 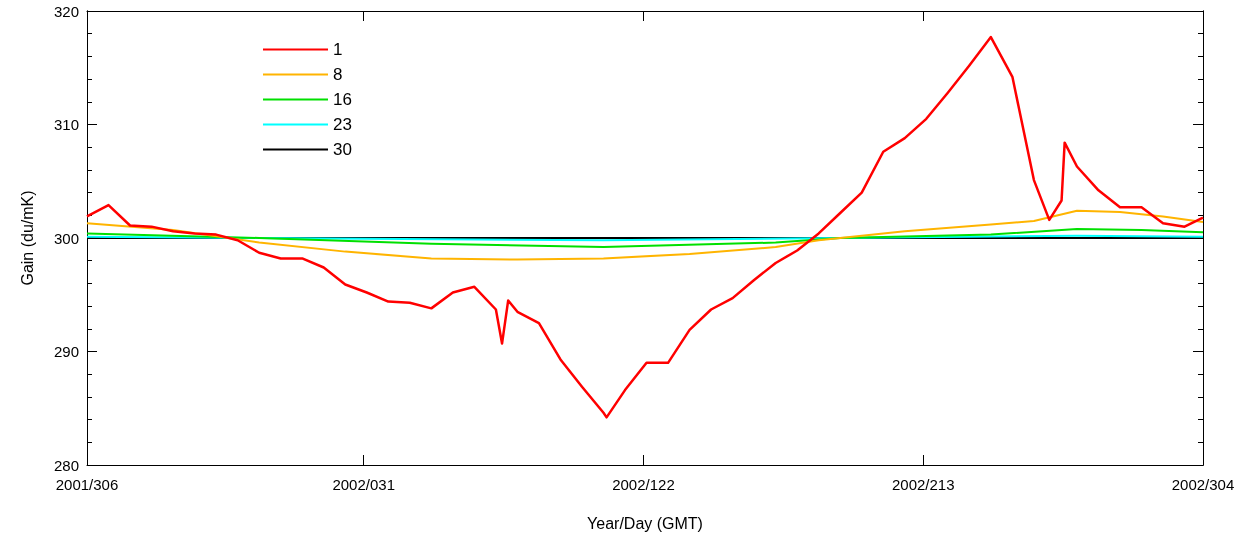 I want to click on x-axis-title: Year/Day (GMT), so click(x=645, y=523).